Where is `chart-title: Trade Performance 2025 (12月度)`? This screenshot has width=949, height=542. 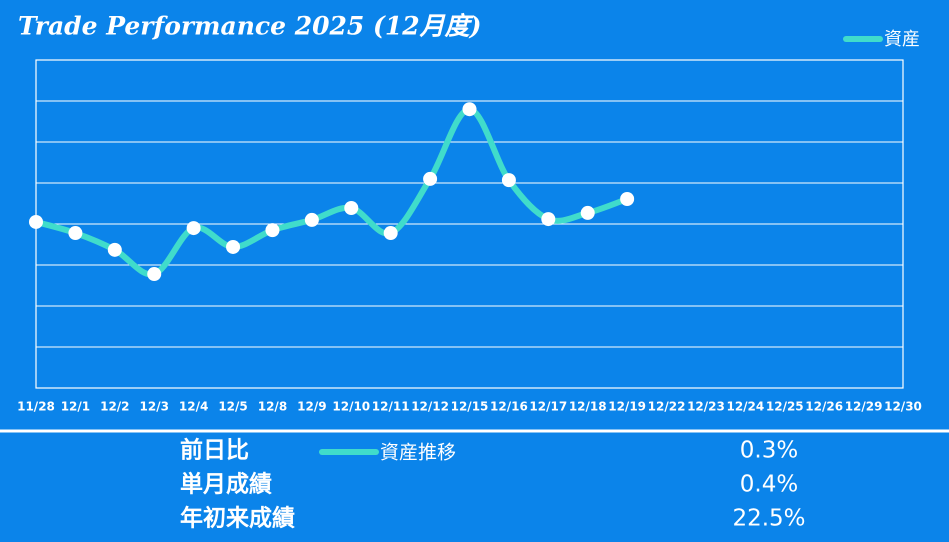 chart-title: Trade Performance 2025 (12月度) is located at coordinates (249, 26).